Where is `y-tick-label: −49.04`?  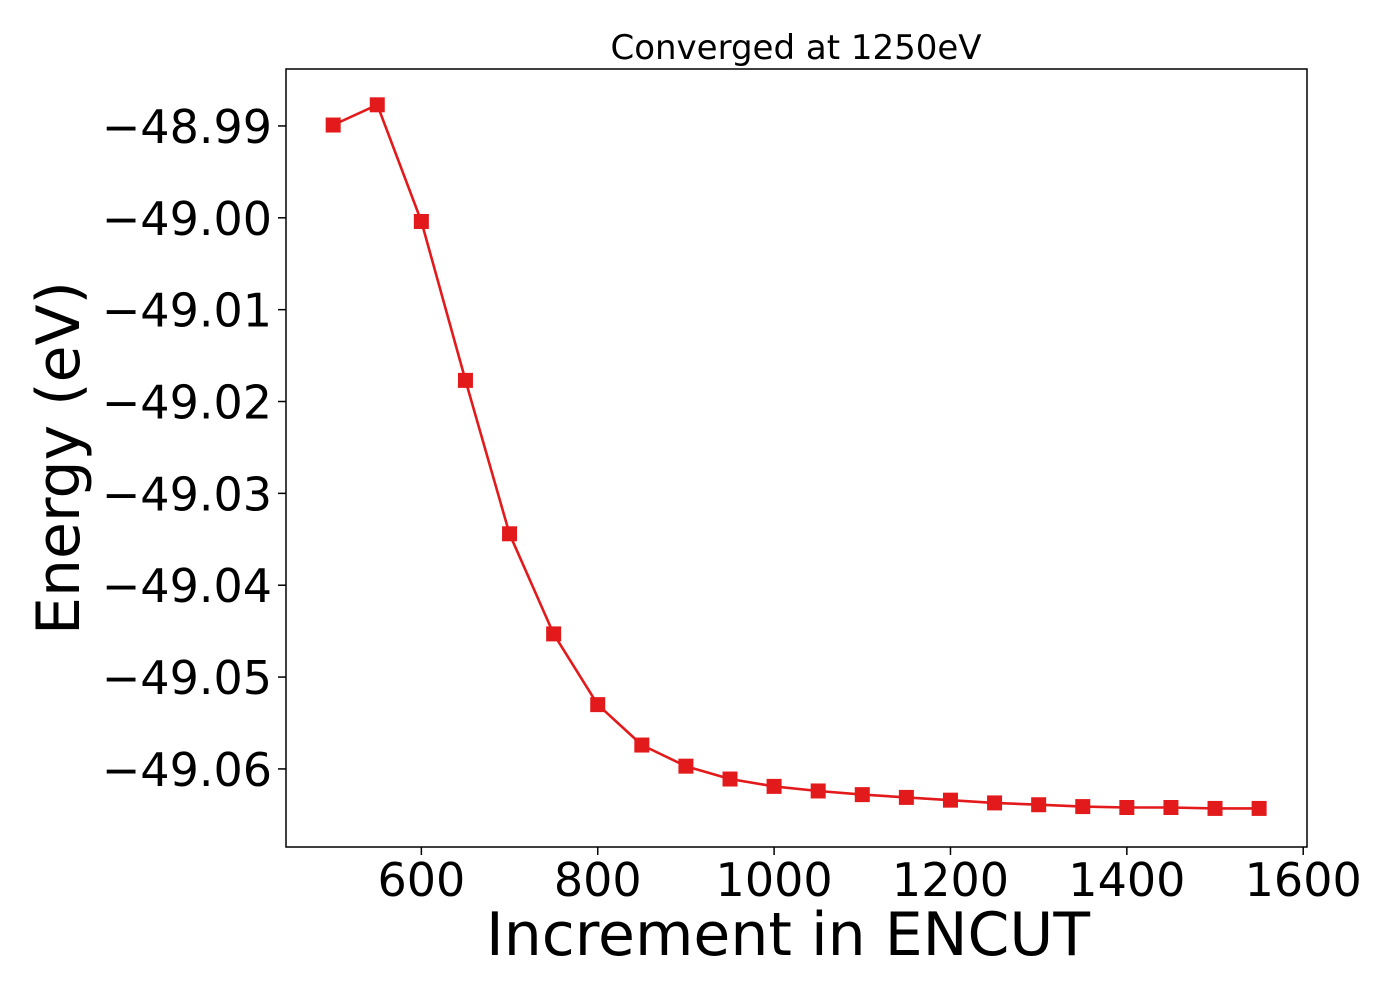 y-tick-label: −49.04 is located at coordinates (187, 586).